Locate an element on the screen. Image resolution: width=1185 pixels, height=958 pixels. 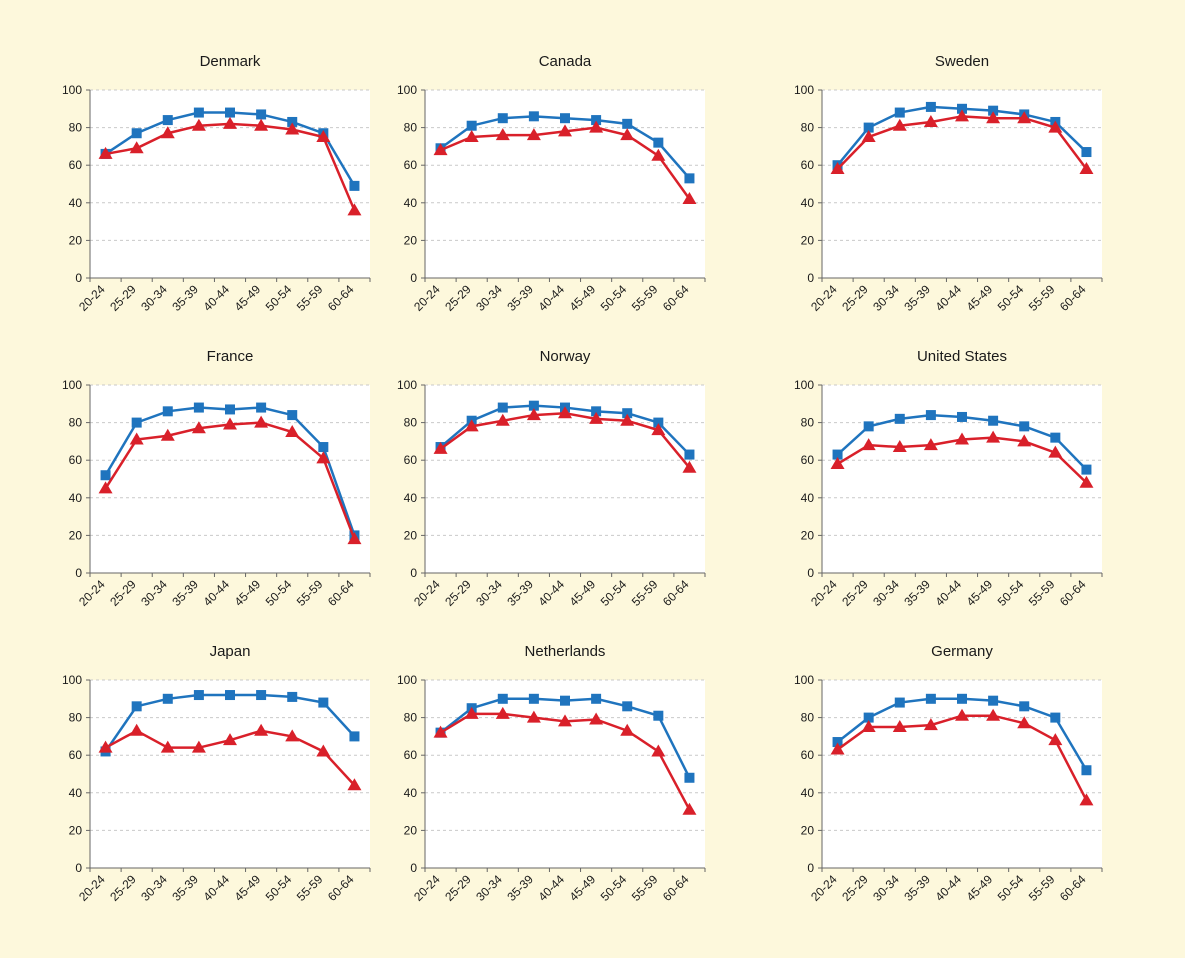
x-tick-label: 60-64 is located at coordinates (1073, 593).